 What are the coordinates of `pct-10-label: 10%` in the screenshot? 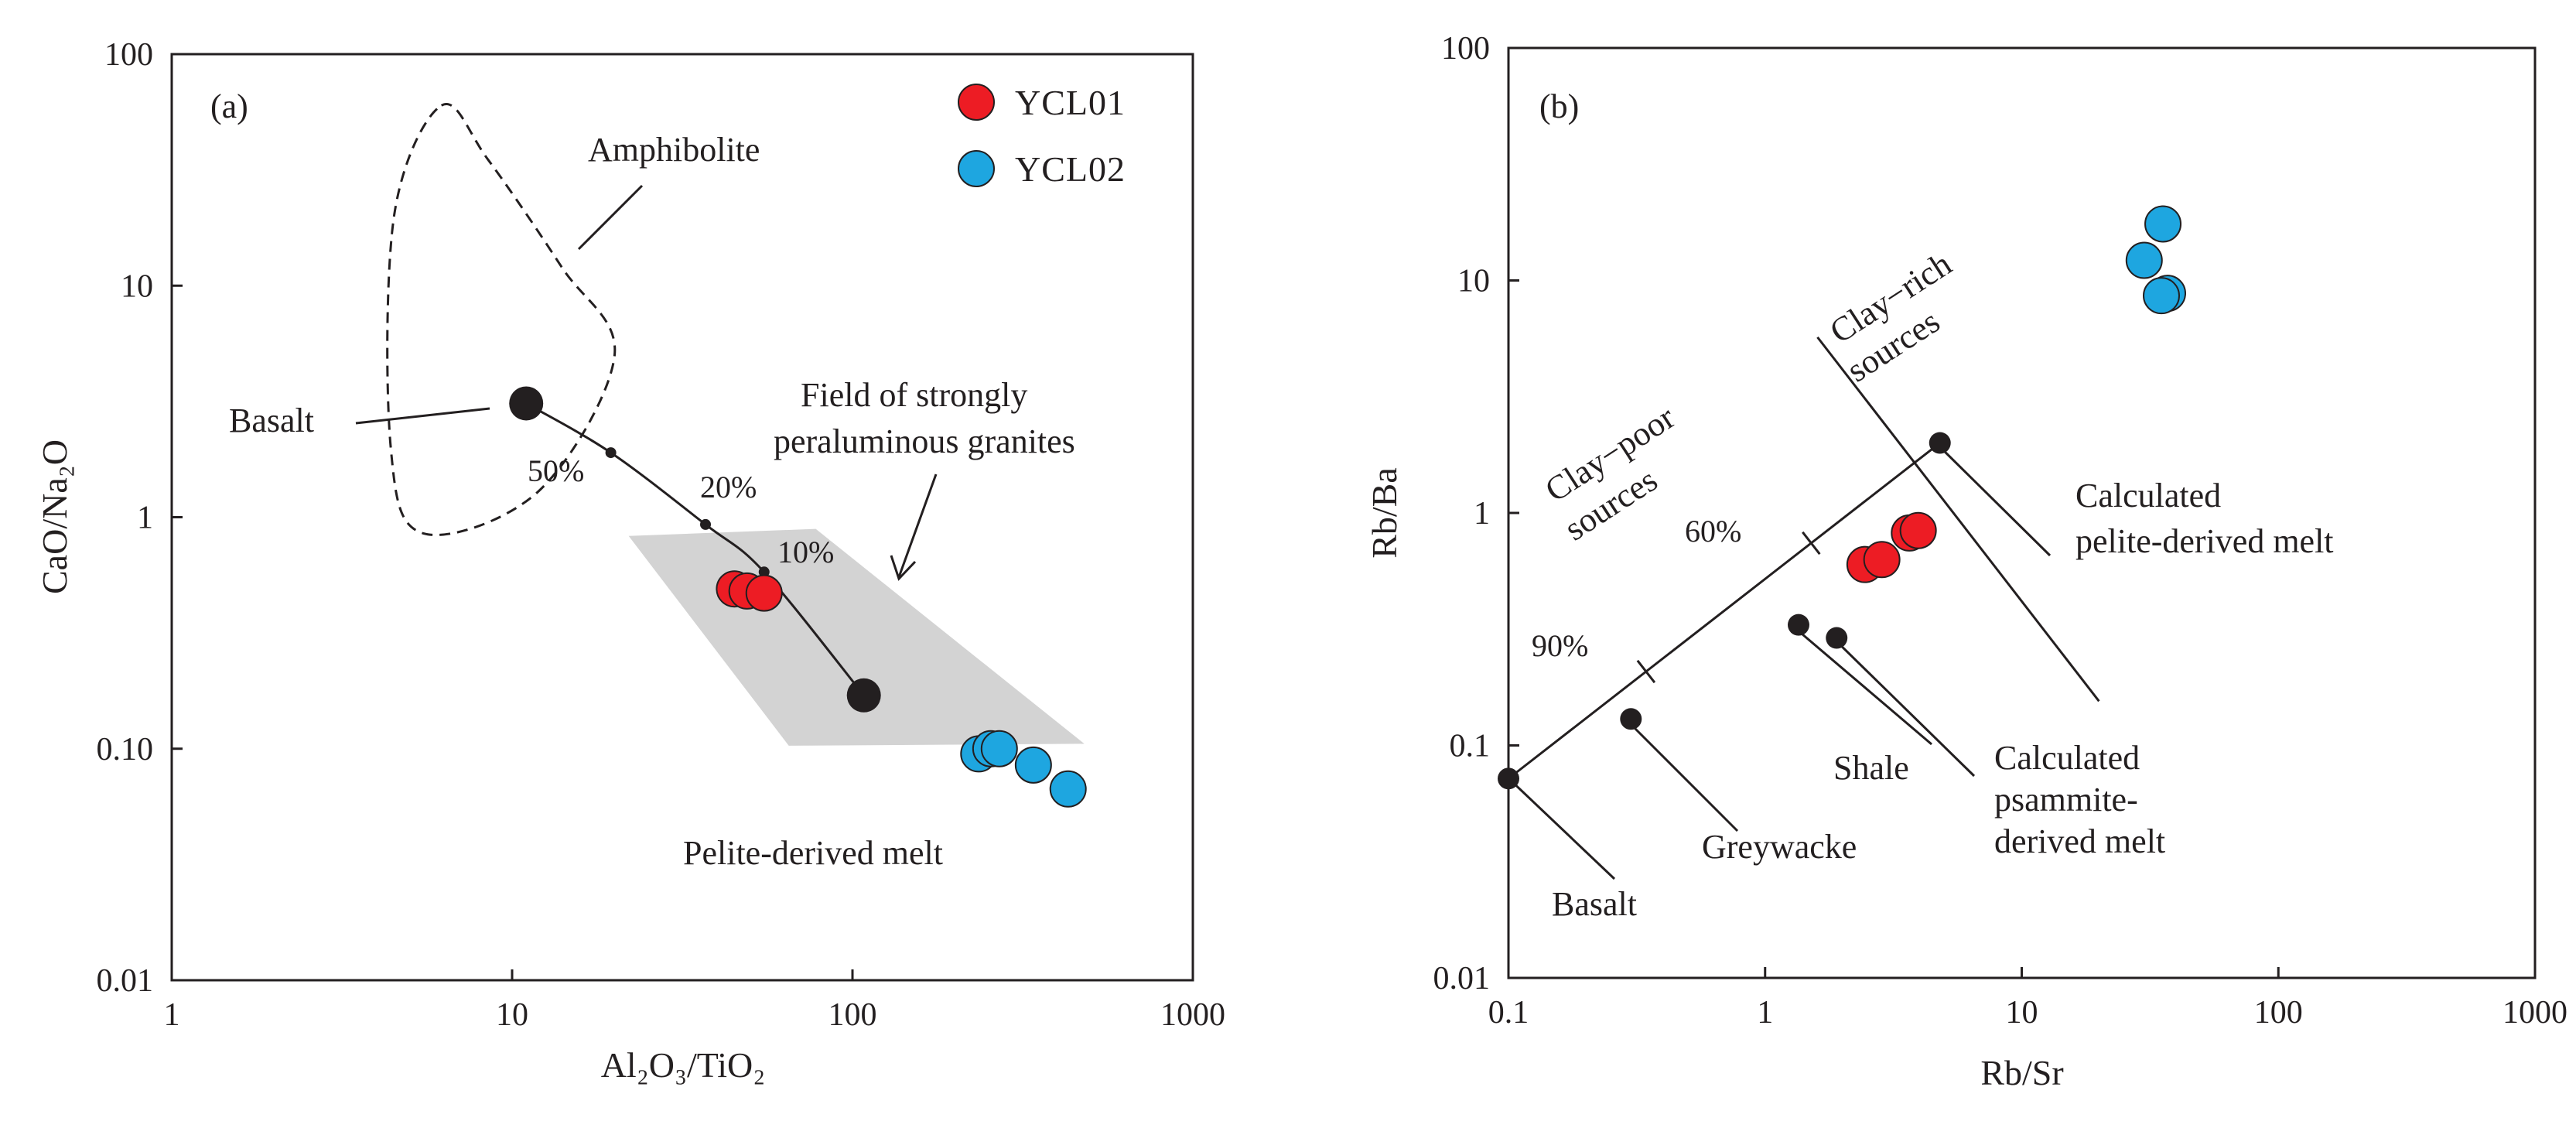 It's located at (805, 552).